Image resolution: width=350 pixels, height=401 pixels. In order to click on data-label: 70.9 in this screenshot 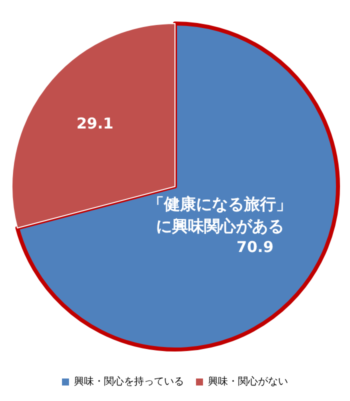, I will do `click(255, 247)`.